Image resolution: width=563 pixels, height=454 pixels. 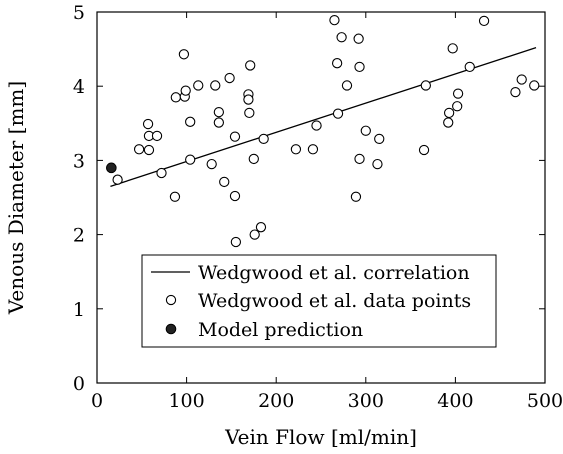 What do you see at coordinates (545, 401) in the screenshot?
I see `x-tick-label: 500` at bounding box center [545, 401].